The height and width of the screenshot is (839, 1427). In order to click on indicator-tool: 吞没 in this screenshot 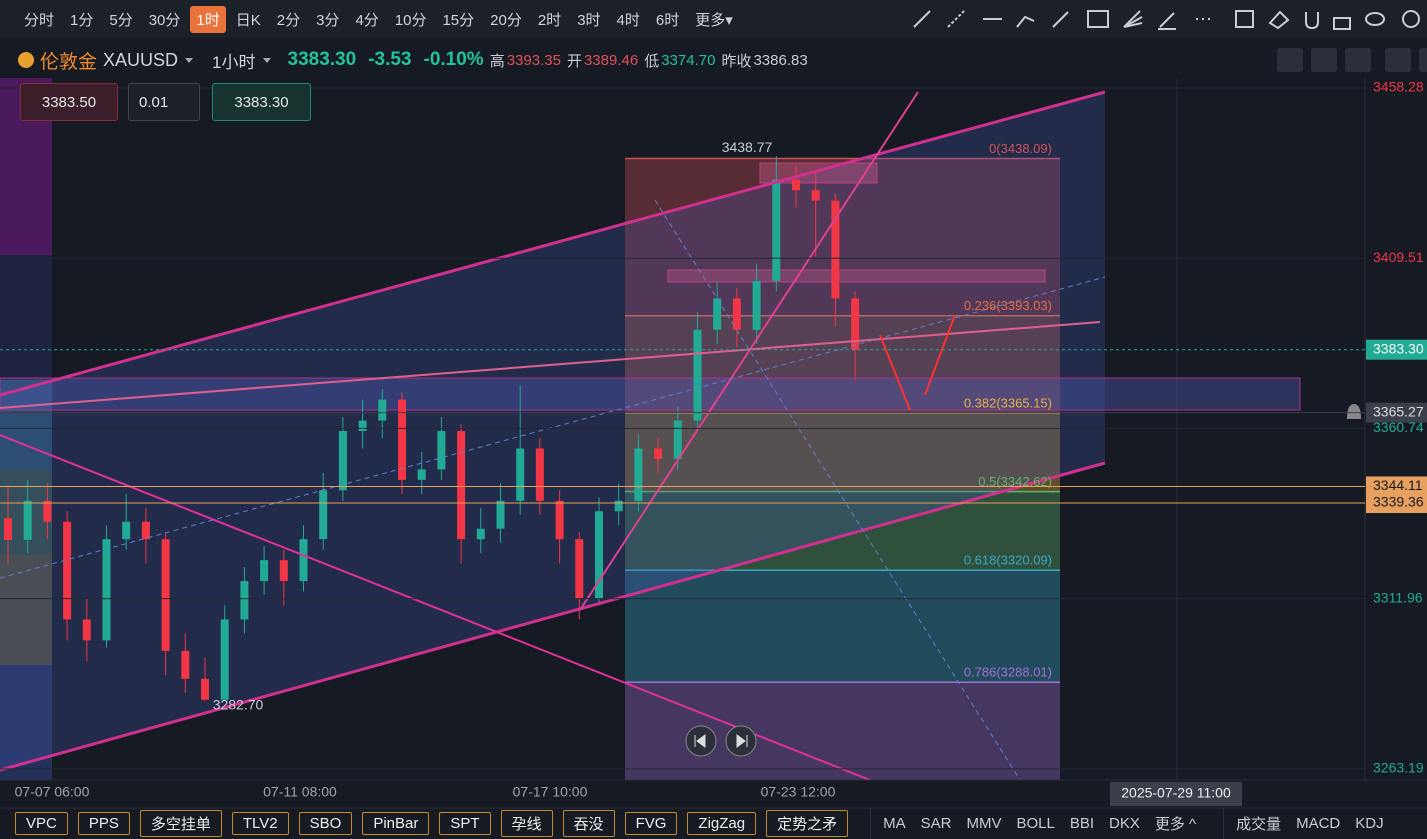, I will do `click(588, 823)`.